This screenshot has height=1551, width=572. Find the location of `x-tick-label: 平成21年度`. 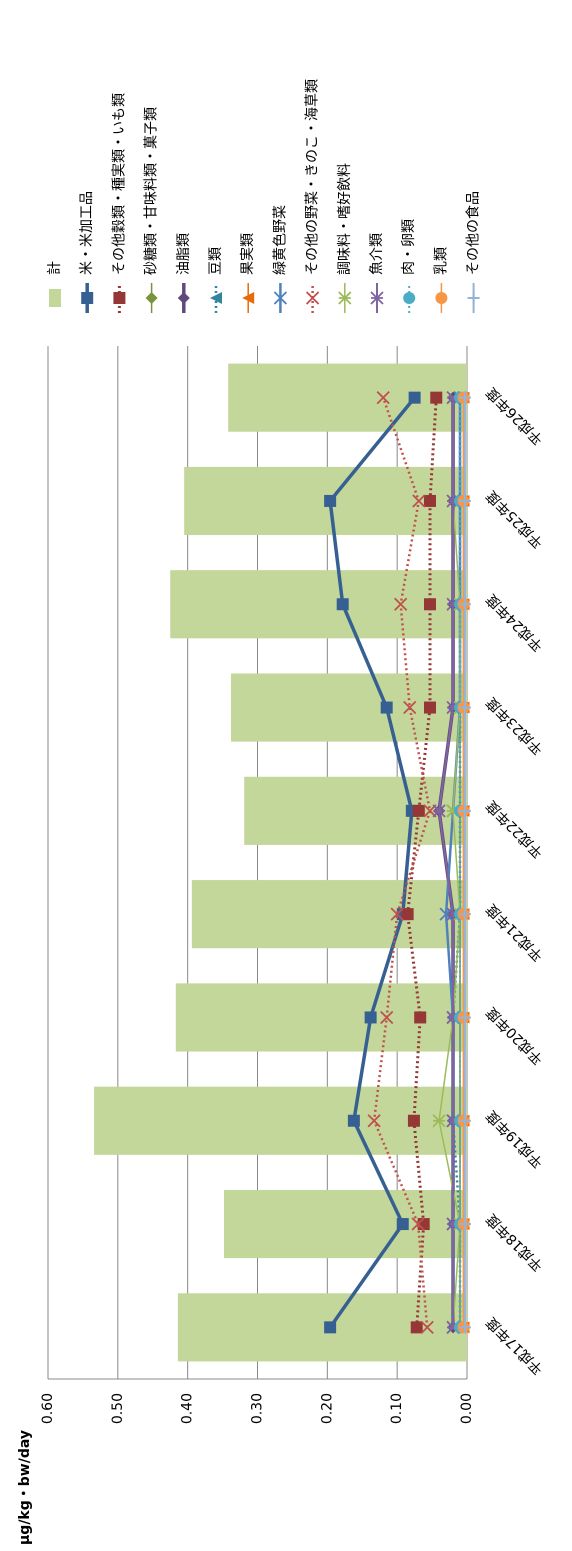

x-tick-label: 平成21年度 is located at coordinates (515, 932).